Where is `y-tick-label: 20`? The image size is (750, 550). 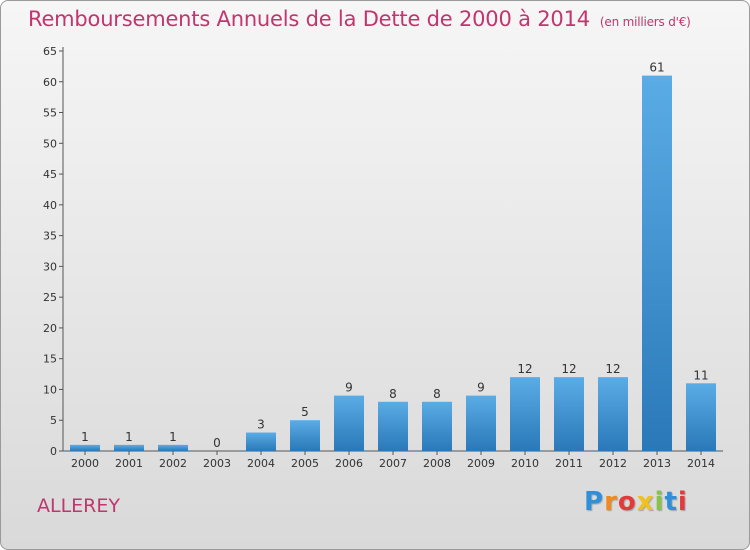
y-tick-label: 20 is located at coordinates (50, 328).